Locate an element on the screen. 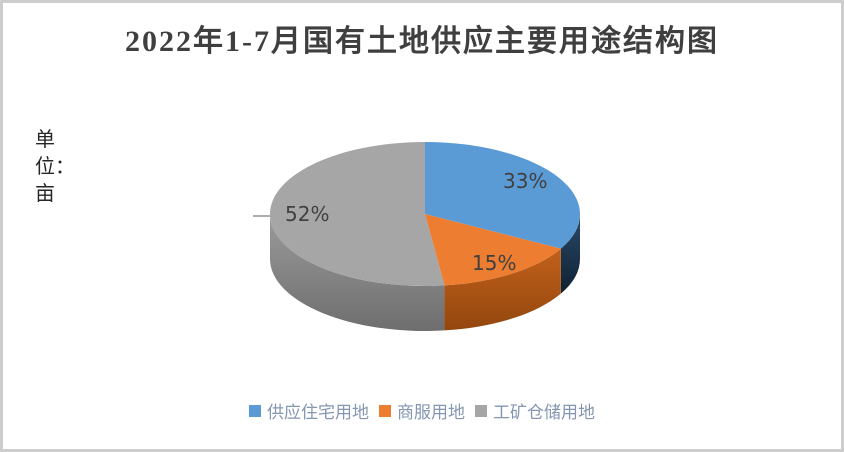 This screenshot has height=452, width=844. legend-swatch-commercial is located at coordinates (385, 410).